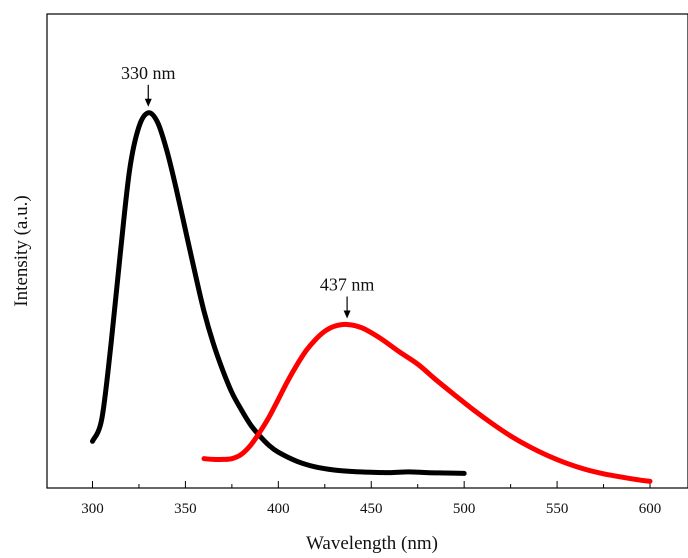 This screenshot has height=558, width=688. I want to click on x-tick-label: 550, so click(557, 509).